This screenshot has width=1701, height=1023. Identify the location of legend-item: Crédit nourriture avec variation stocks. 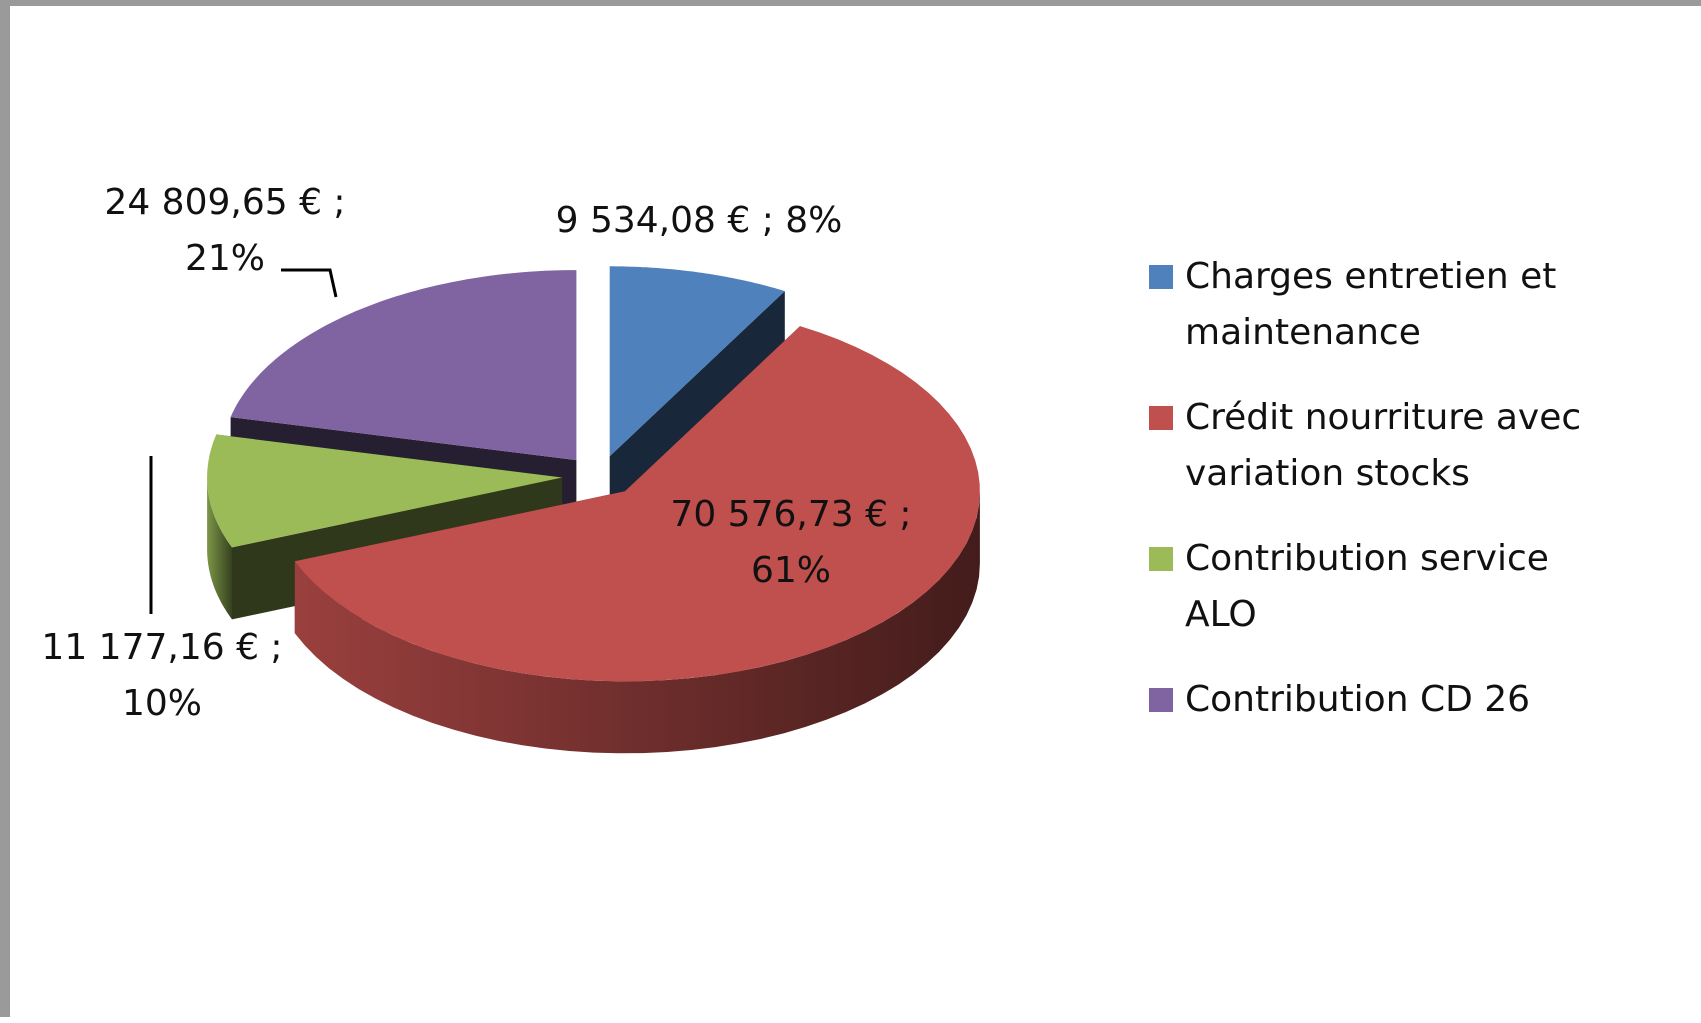
(1389, 446).